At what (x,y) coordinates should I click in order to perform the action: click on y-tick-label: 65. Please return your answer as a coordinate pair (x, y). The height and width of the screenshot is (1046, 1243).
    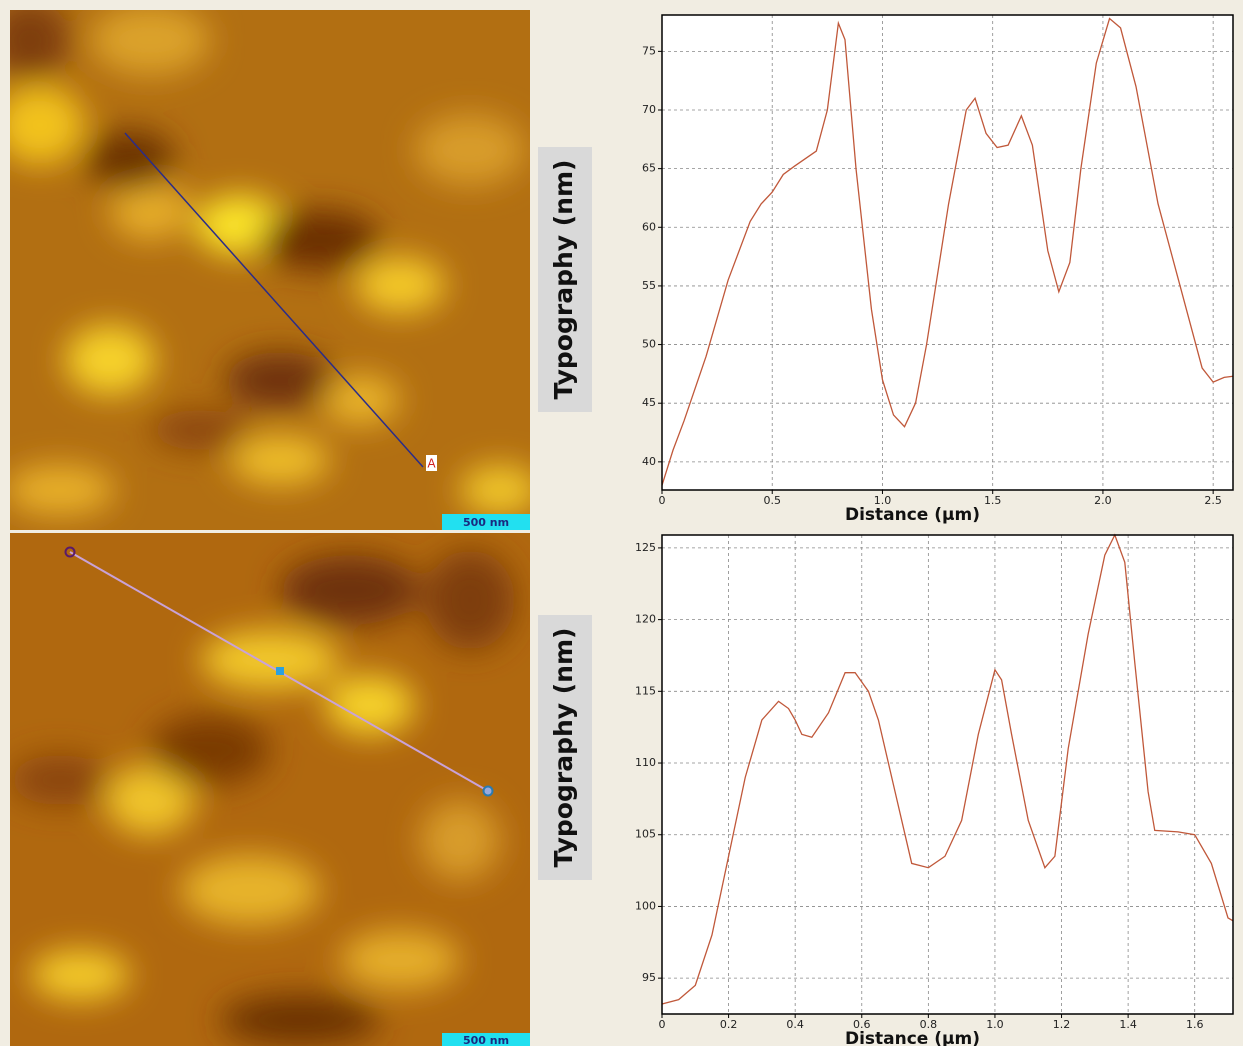
    Looking at the image, I should click on (649, 168).